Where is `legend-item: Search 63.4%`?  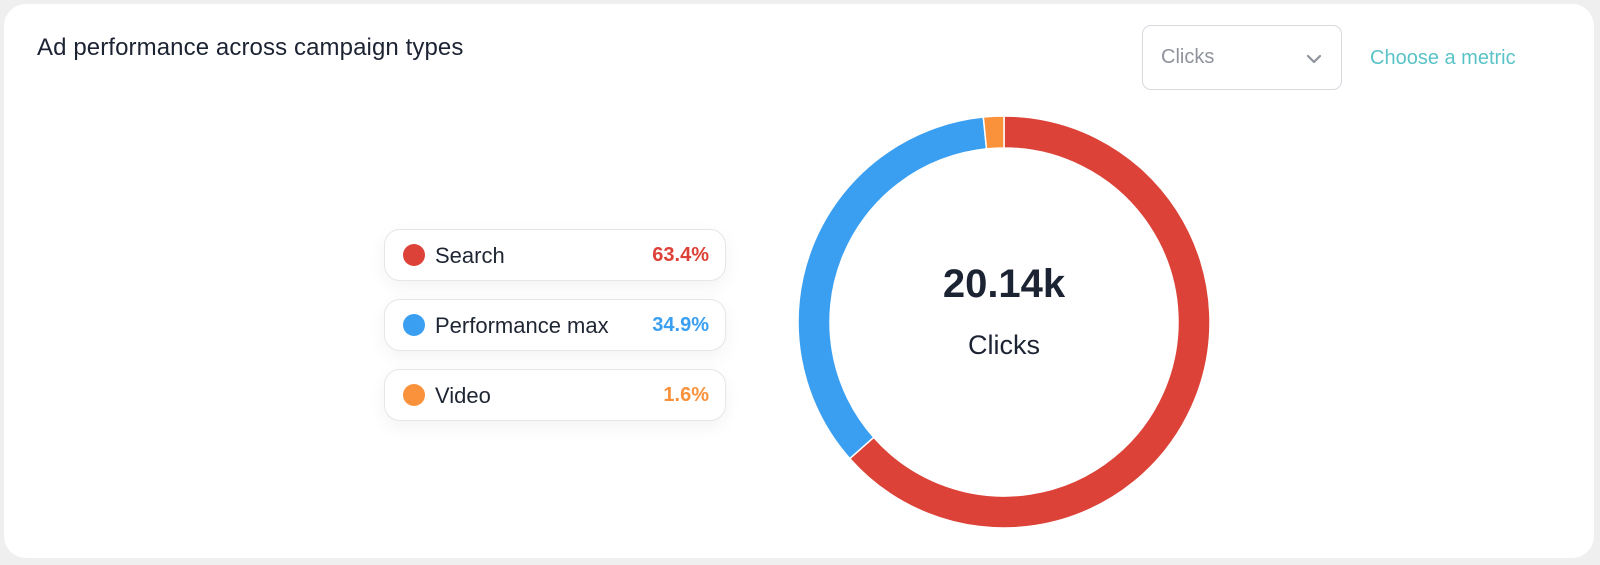 legend-item: Search 63.4% is located at coordinates (555, 255).